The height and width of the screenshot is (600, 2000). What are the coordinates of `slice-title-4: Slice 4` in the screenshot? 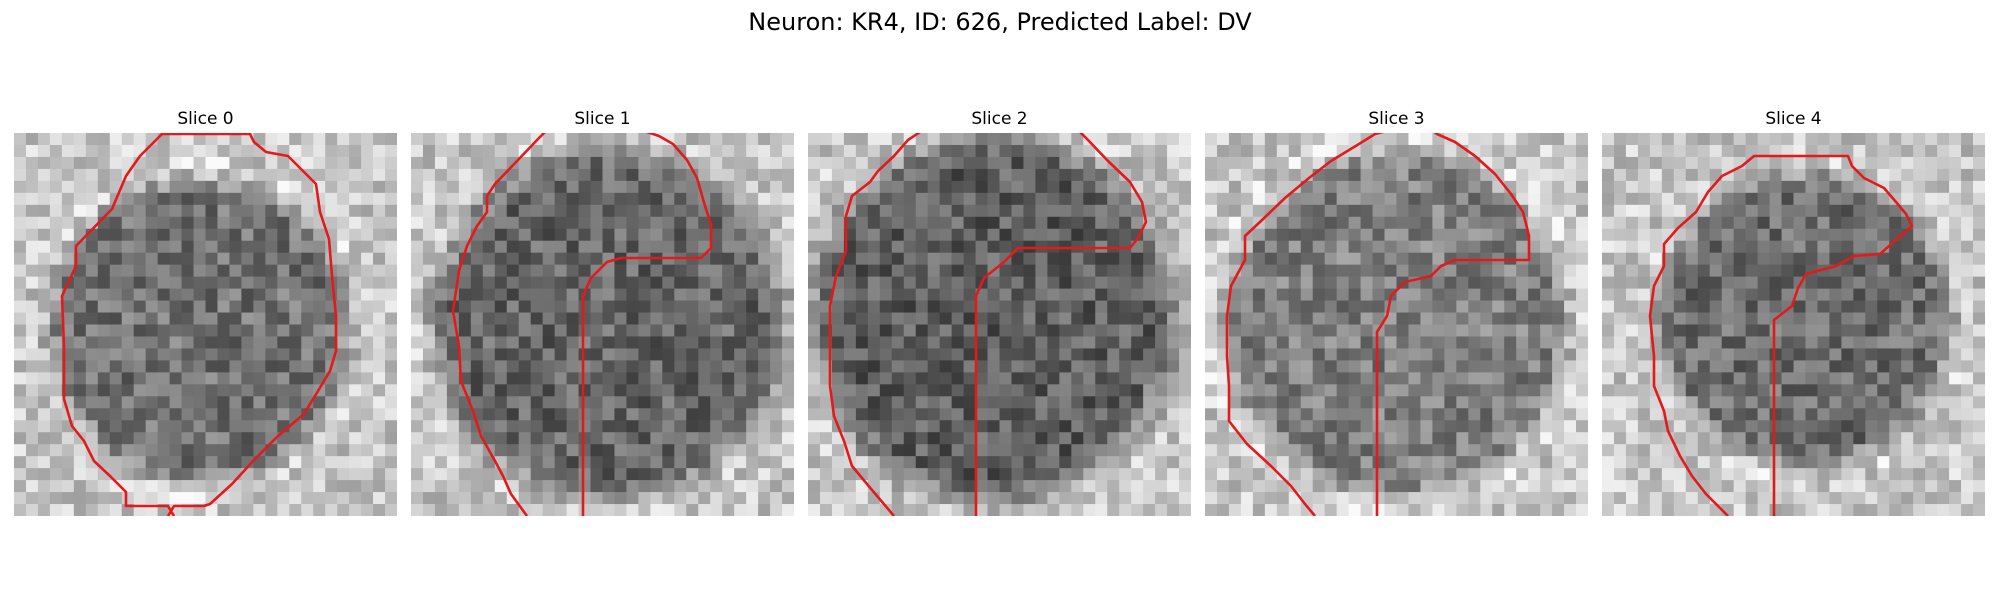 It's located at (1793, 119).